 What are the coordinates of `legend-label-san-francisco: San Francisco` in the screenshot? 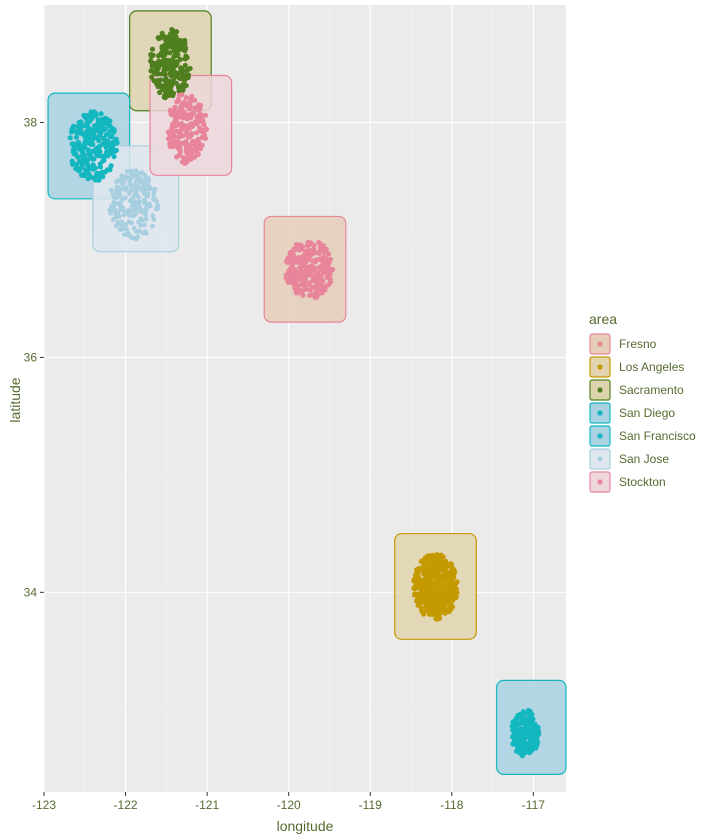 It's located at (657, 436).